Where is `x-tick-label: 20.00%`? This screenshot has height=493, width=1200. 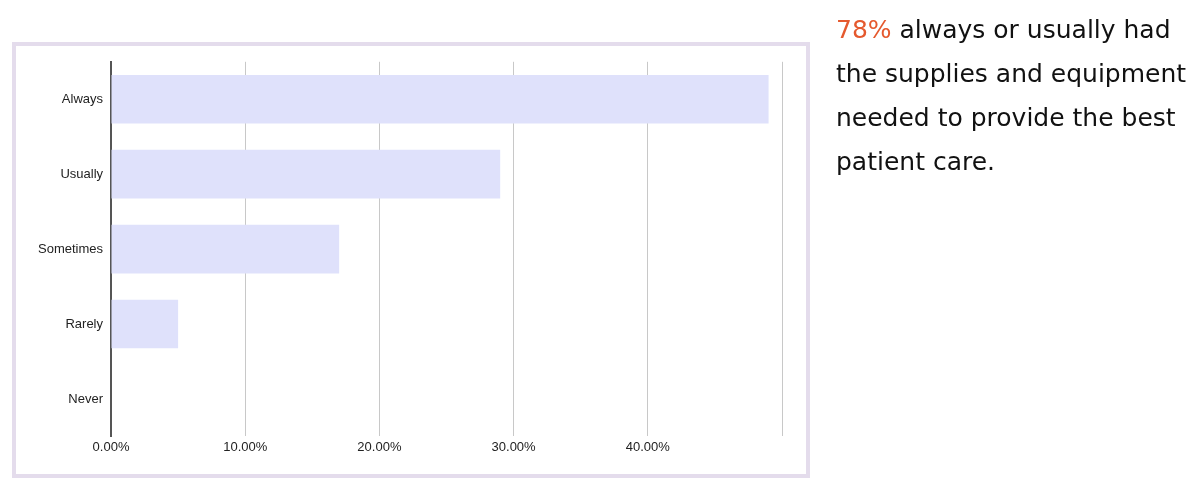
x-tick-label: 20.00% is located at coordinates (379, 446).